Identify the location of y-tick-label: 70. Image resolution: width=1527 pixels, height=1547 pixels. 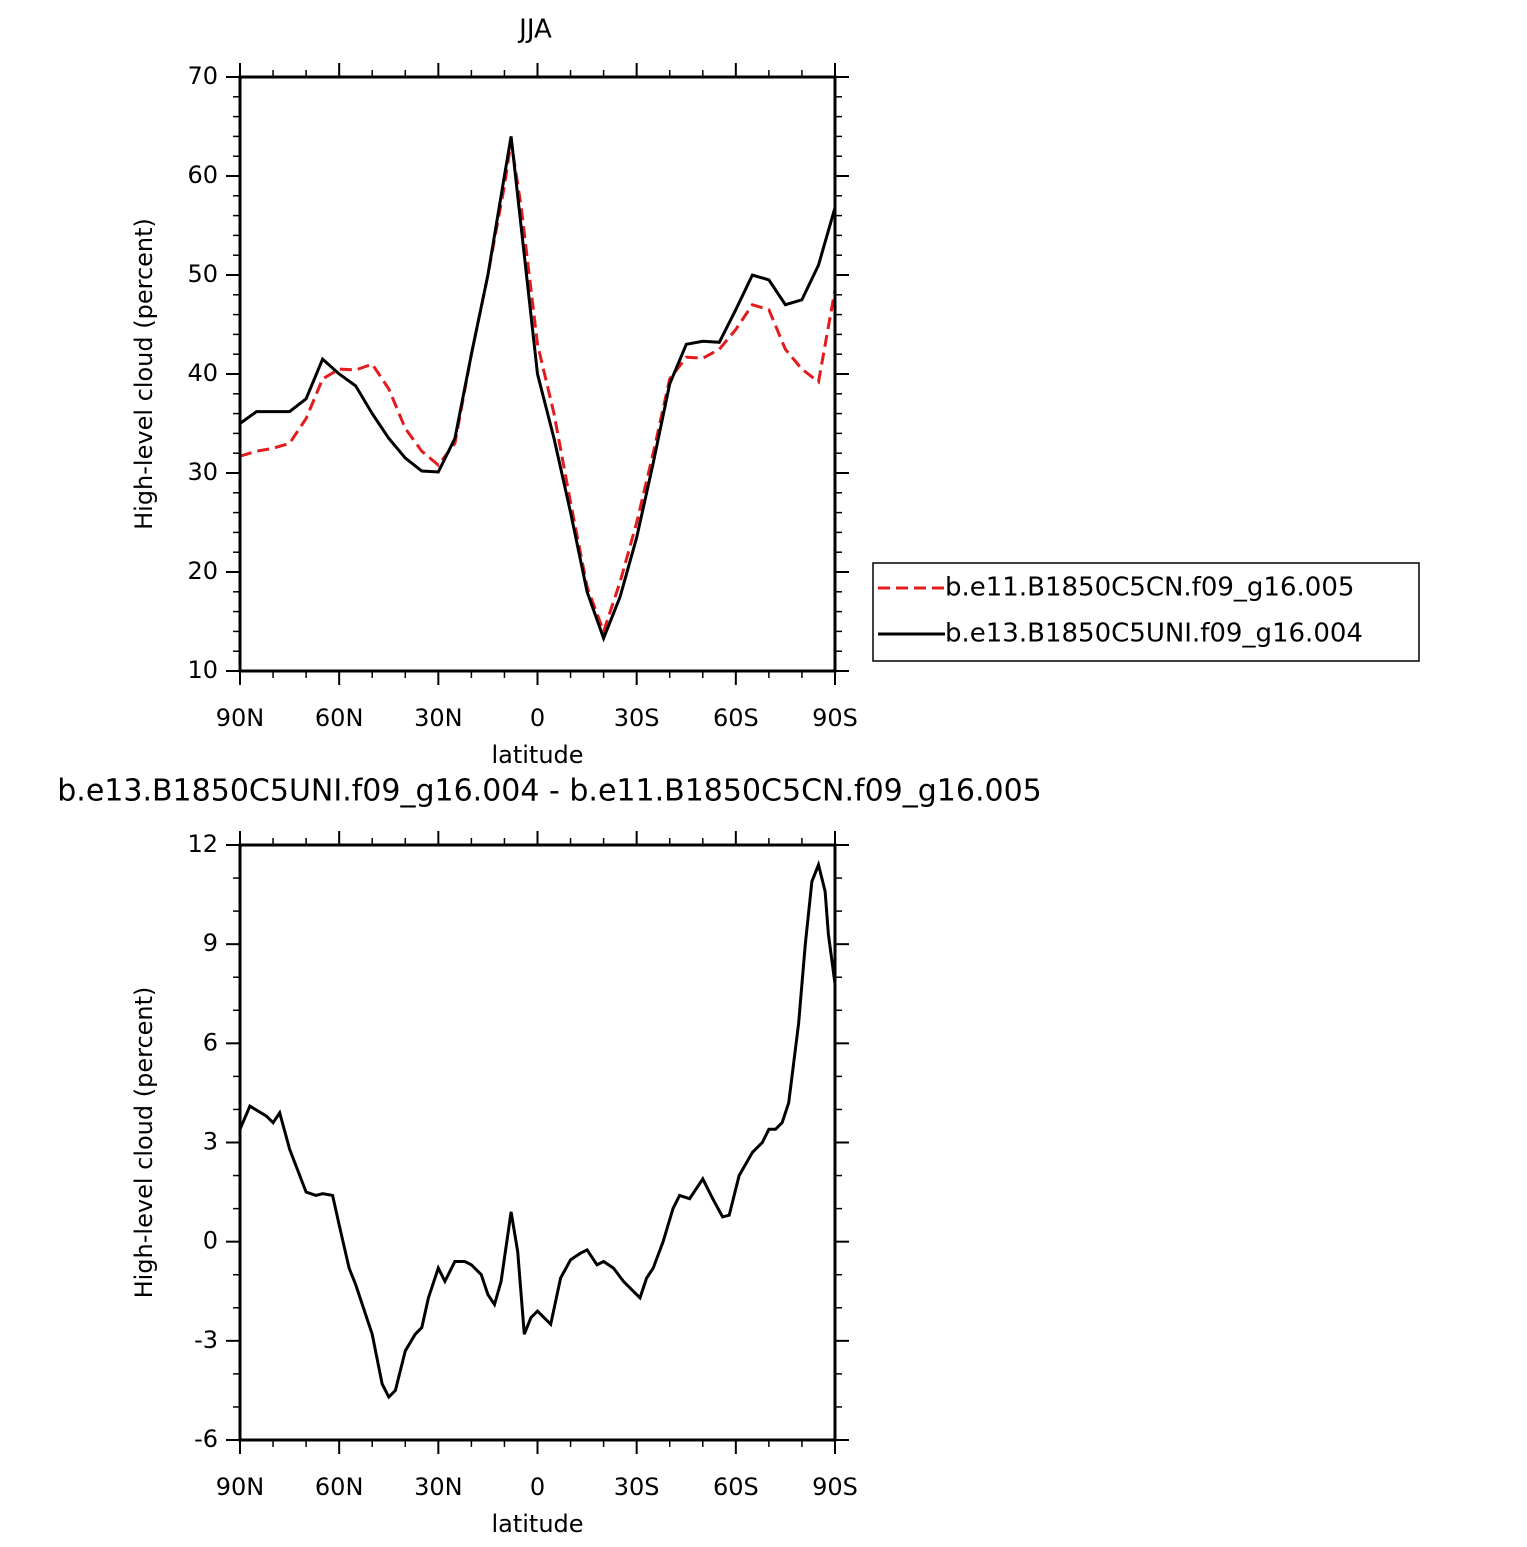
(202, 76).